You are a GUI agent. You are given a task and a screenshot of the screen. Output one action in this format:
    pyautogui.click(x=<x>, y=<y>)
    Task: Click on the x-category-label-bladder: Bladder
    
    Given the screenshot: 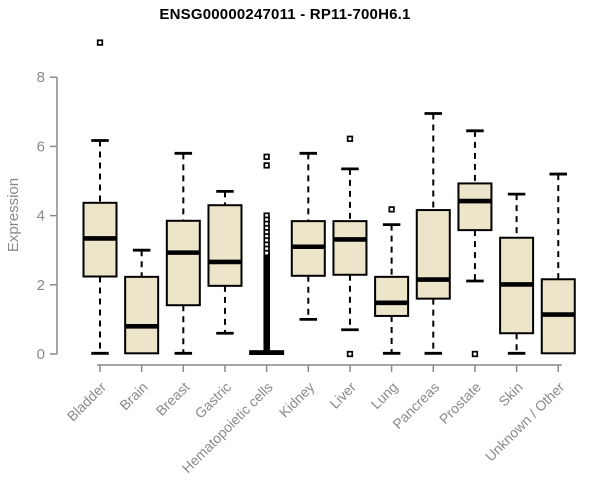 What is the action you would take?
    pyautogui.click(x=87, y=402)
    